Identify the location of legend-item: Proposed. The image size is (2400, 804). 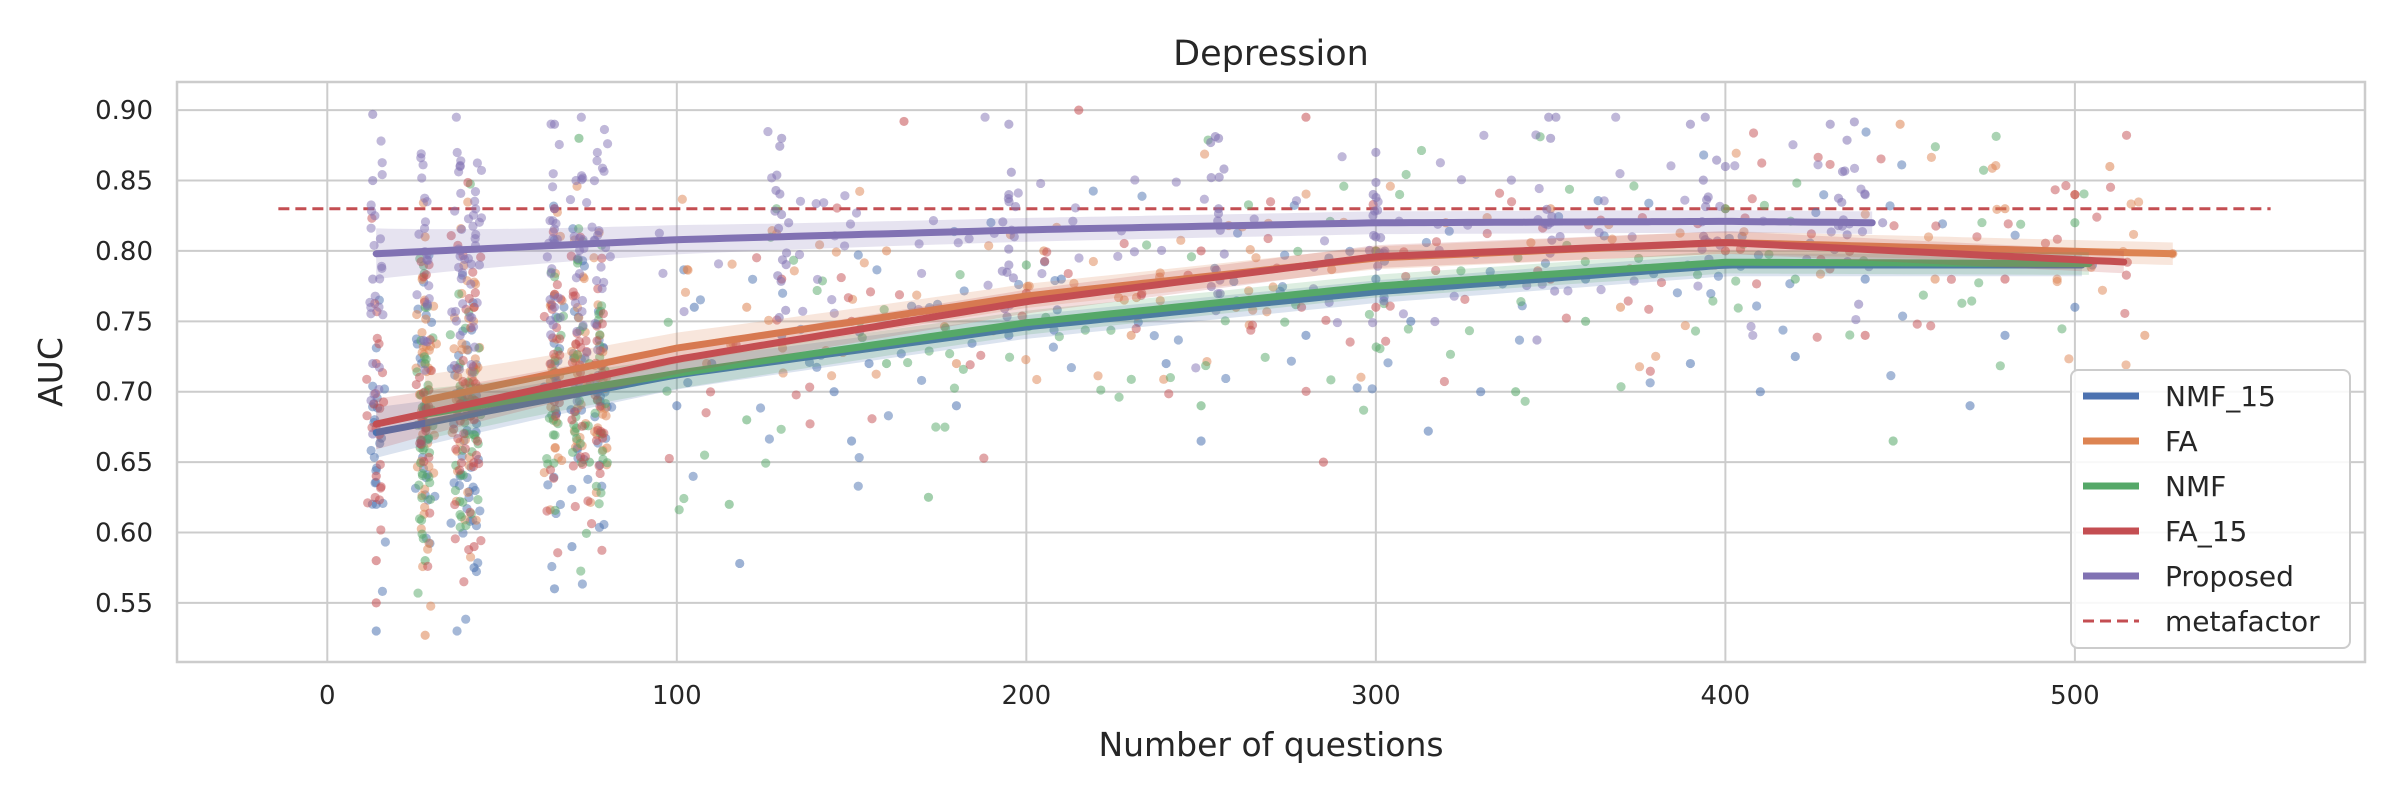
(2188, 576).